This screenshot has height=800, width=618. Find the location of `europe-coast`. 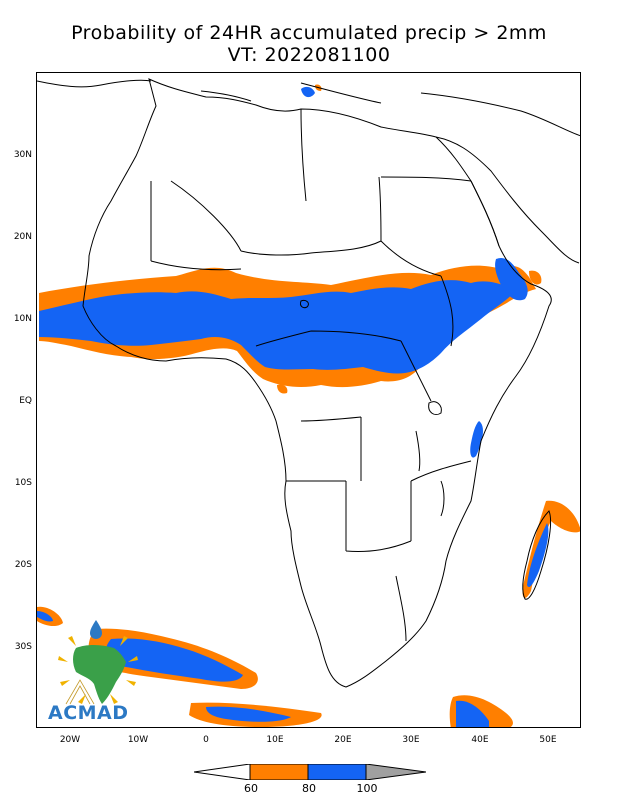

europe-coast is located at coordinates (308, 108).